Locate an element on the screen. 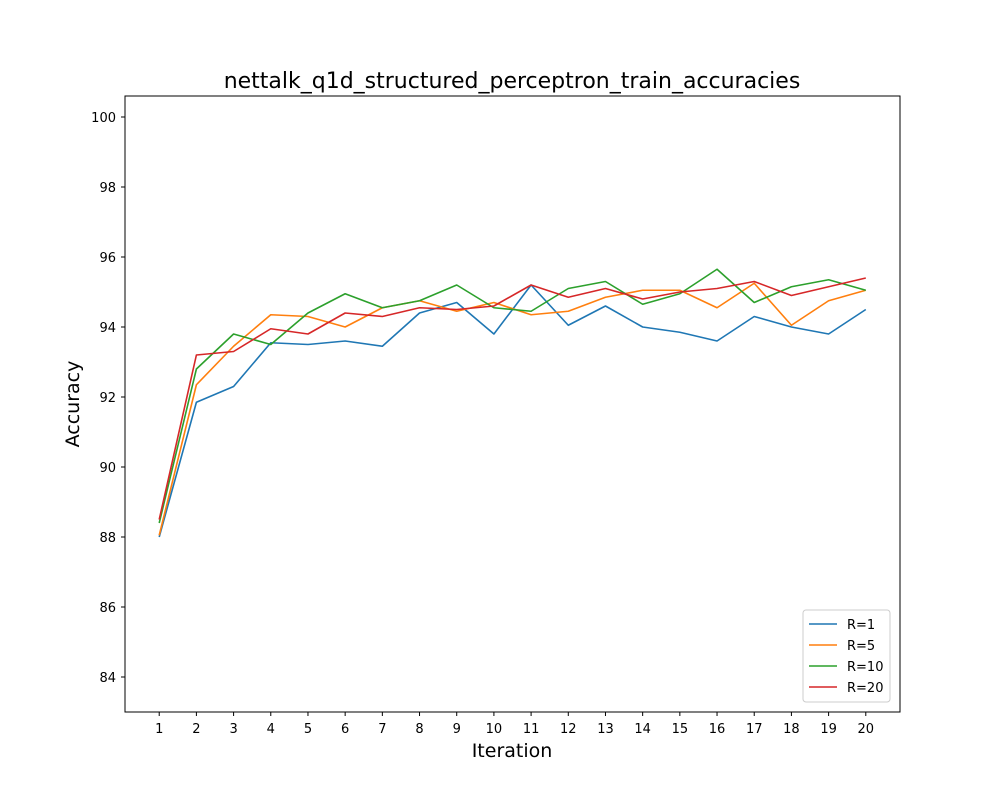 The width and height of the screenshot is (1000, 800). x-tick-label: 7 is located at coordinates (382, 729).